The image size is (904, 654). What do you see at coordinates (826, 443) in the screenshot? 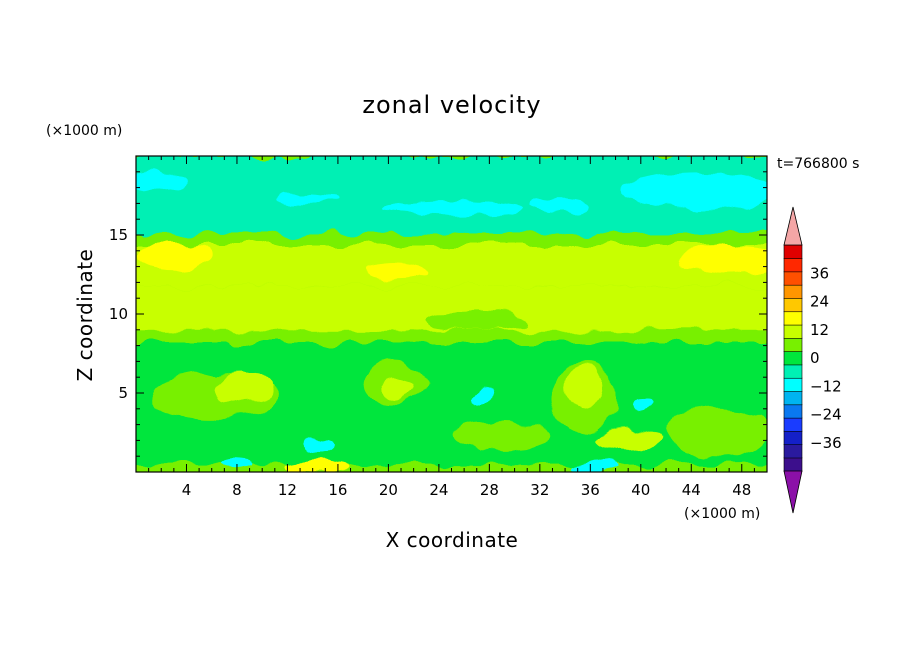
I see `colorbar-tick-label: −36` at bounding box center [826, 443].